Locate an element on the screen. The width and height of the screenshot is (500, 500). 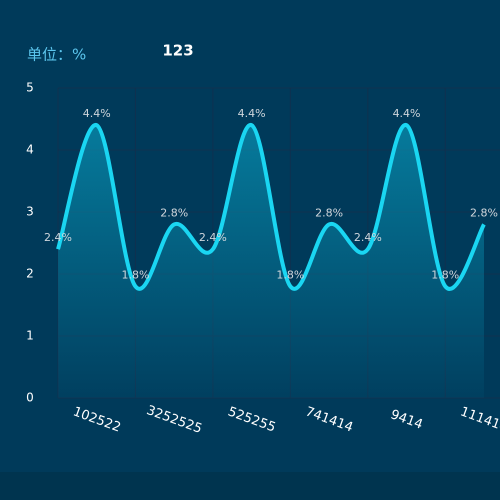
y-tick-label: 3 is located at coordinates (30, 212).